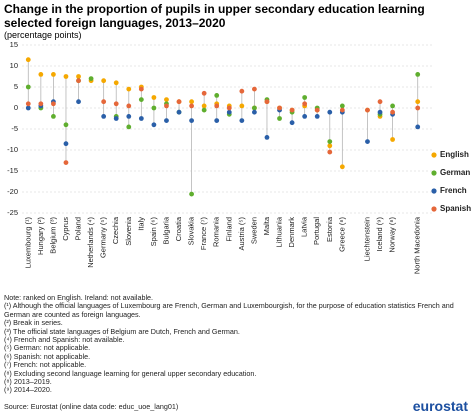 This screenshot has width=474, height=420. Describe the element at coordinates (33, 323) in the screenshot. I see `note: (²) Break in series.` at that location.